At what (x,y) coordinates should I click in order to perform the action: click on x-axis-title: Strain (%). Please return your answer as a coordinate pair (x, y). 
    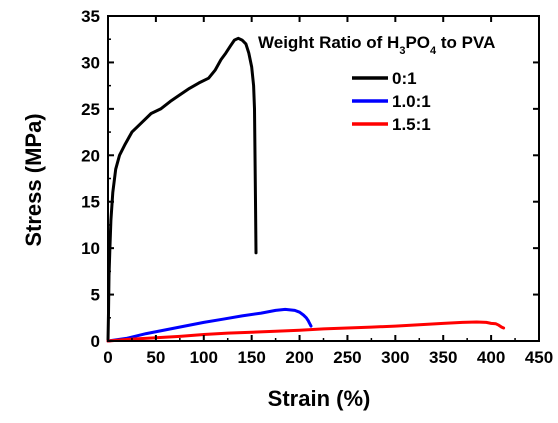
    Looking at the image, I should click on (319, 398).